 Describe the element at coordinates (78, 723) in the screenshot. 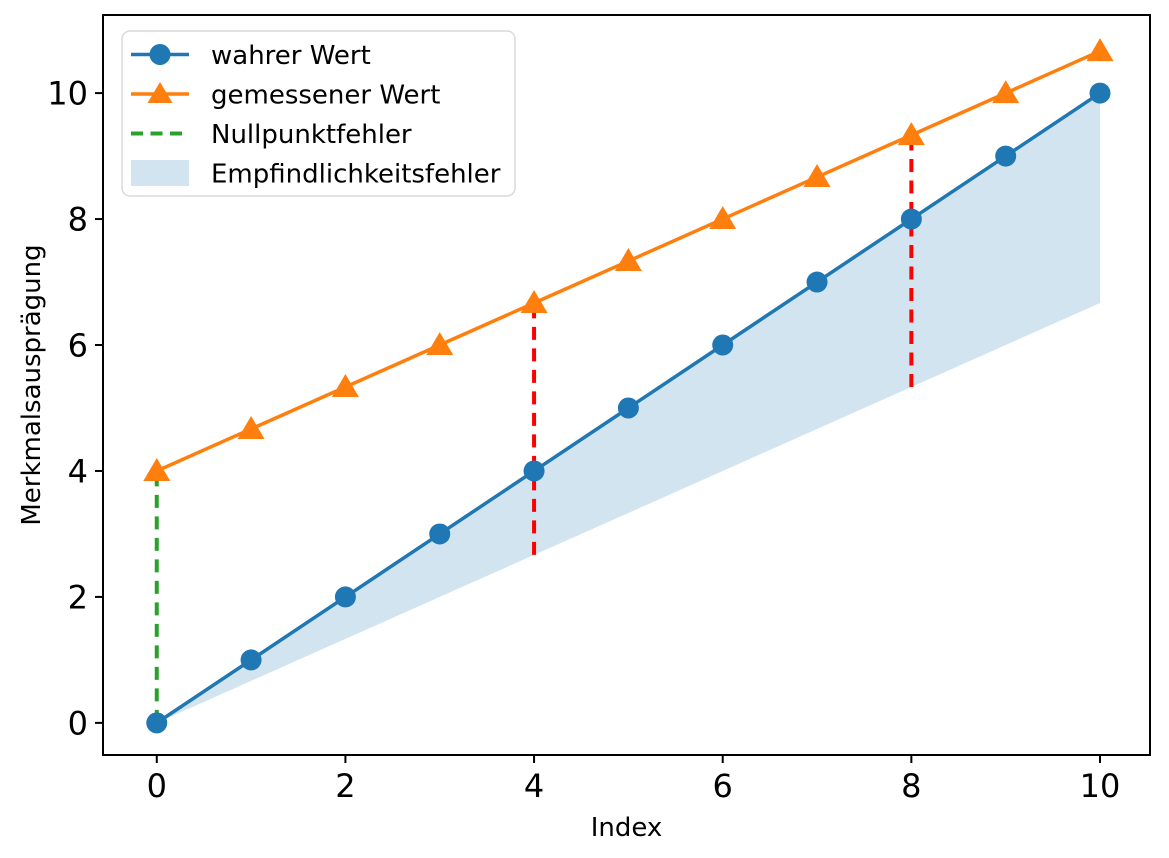

I see `y-tick-label: 0` at that location.